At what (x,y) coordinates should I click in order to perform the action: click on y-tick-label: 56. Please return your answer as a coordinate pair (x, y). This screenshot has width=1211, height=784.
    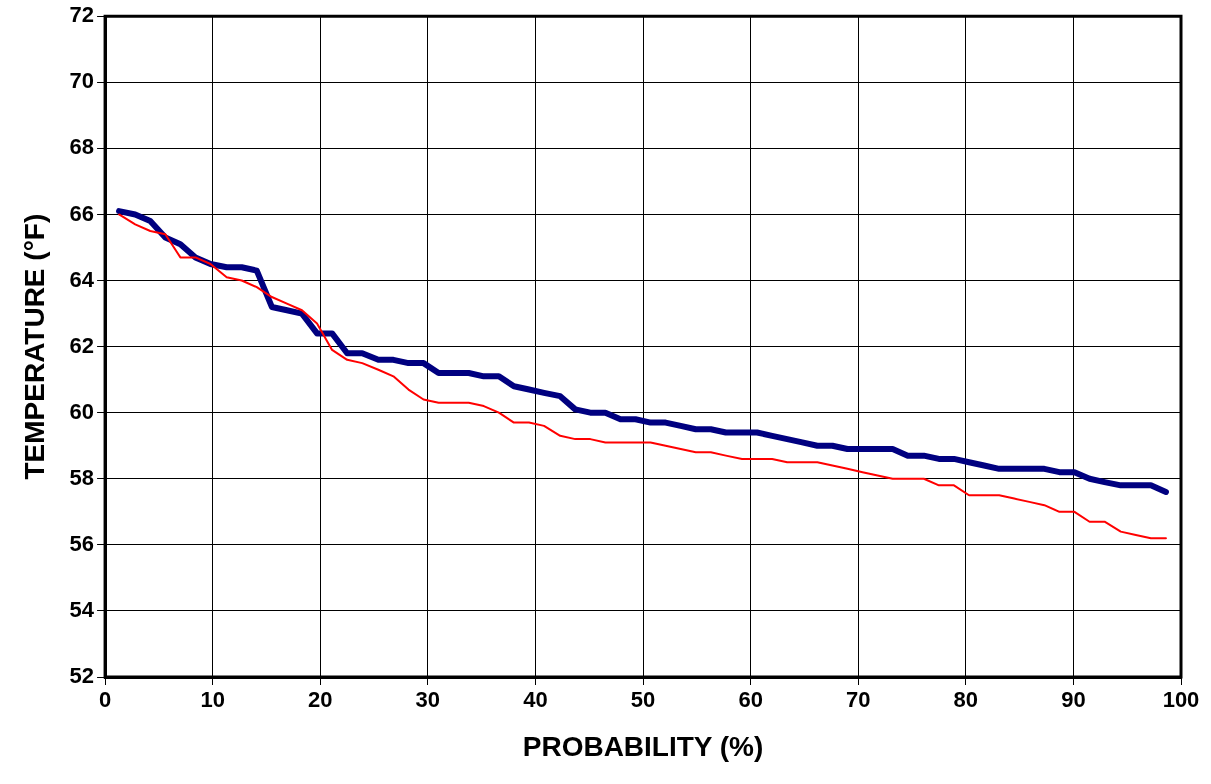
    Looking at the image, I should click on (82, 543).